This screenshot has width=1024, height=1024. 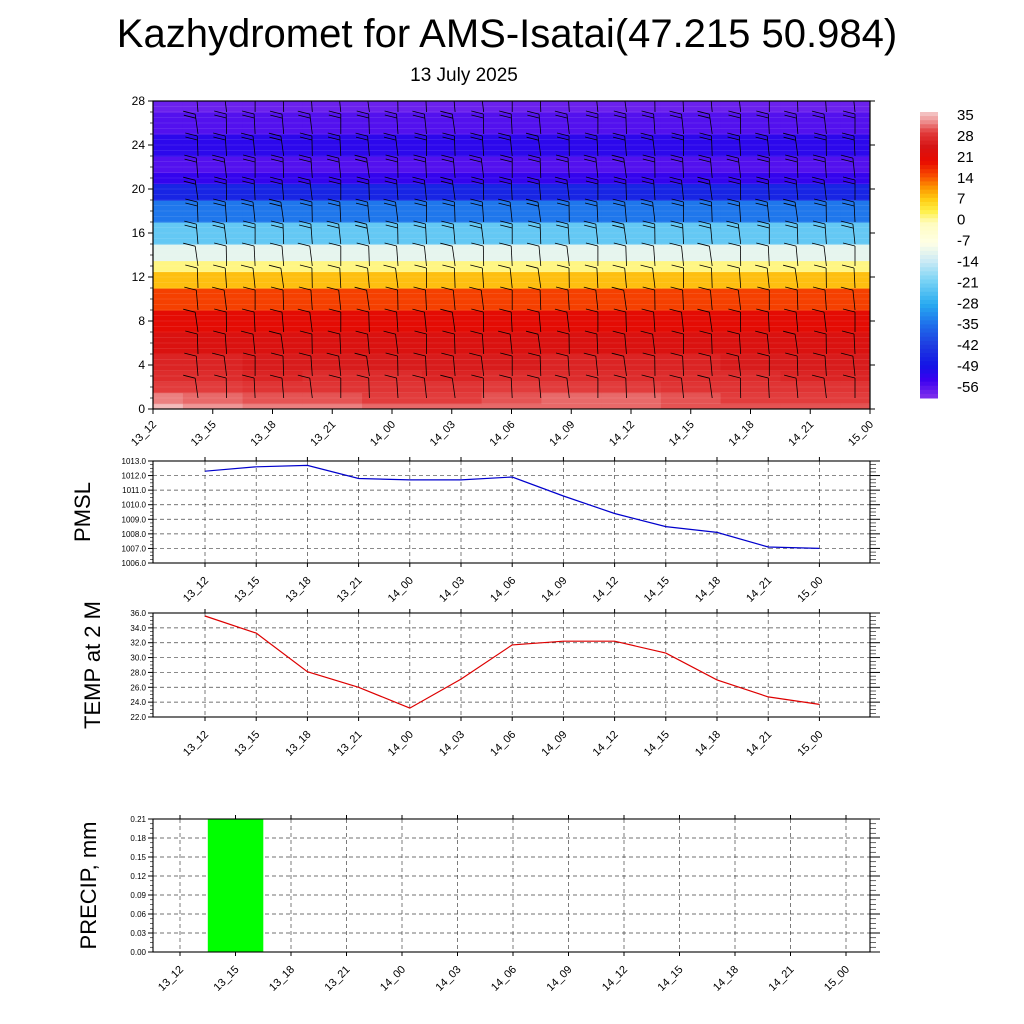 What do you see at coordinates (810, 744) in the screenshot?
I see `x-tick-label: 15_00` at bounding box center [810, 744].